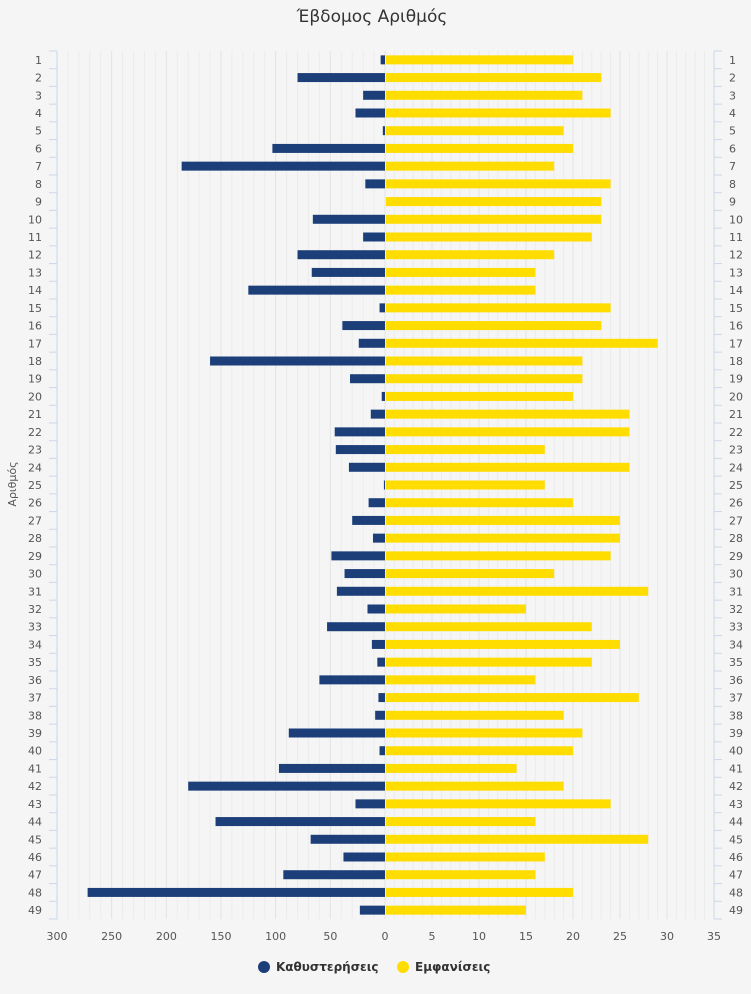 Image resolution: width=751 pixels, height=994 pixels. Describe the element at coordinates (385, 936) in the screenshot. I see `x-tick-label-zero: 0` at that location.